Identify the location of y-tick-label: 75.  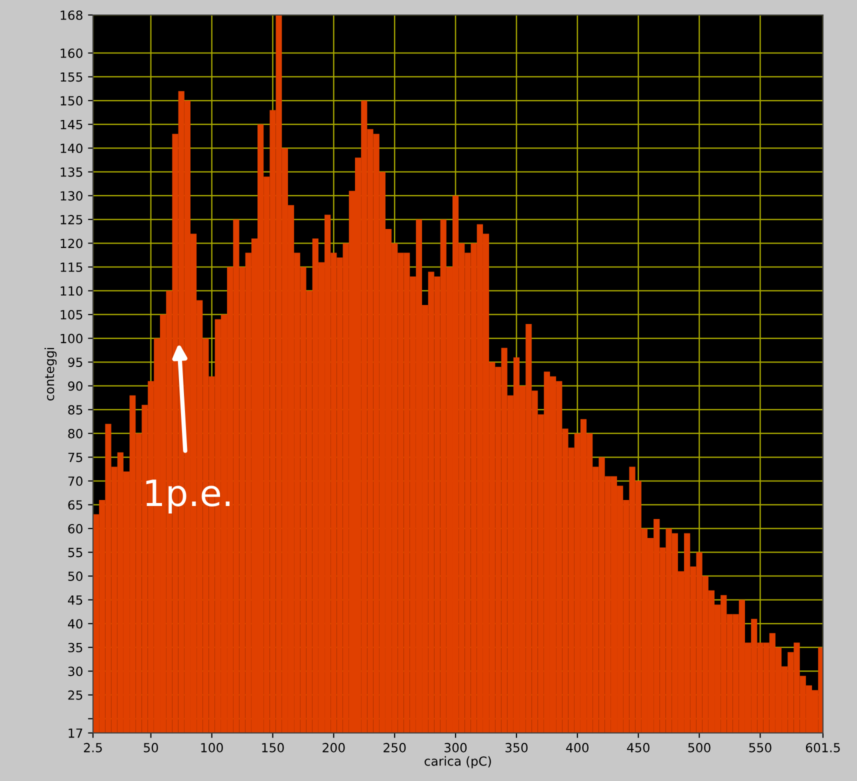
(75, 457).